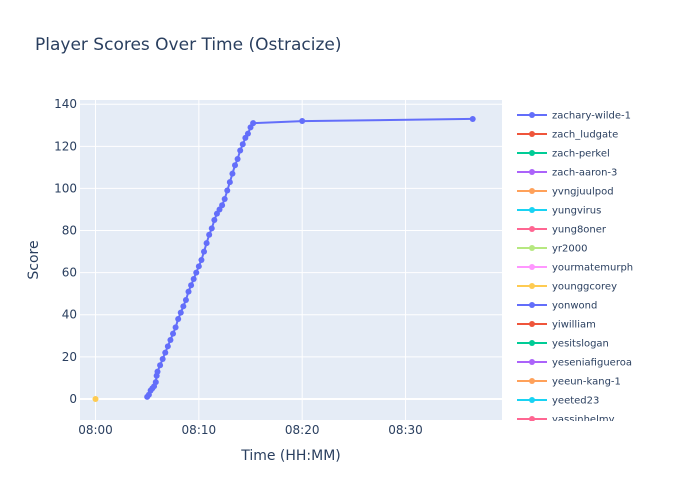  What do you see at coordinates (69, 315) in the screenshot?
I see `y-tick-label: 40` at bounding box center [69, 315].